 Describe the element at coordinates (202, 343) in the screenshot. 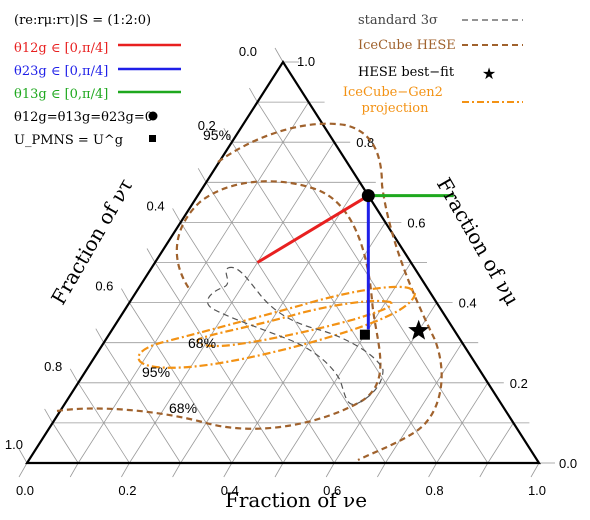

I see `contour-label-gen2-68: 68%` at that location.